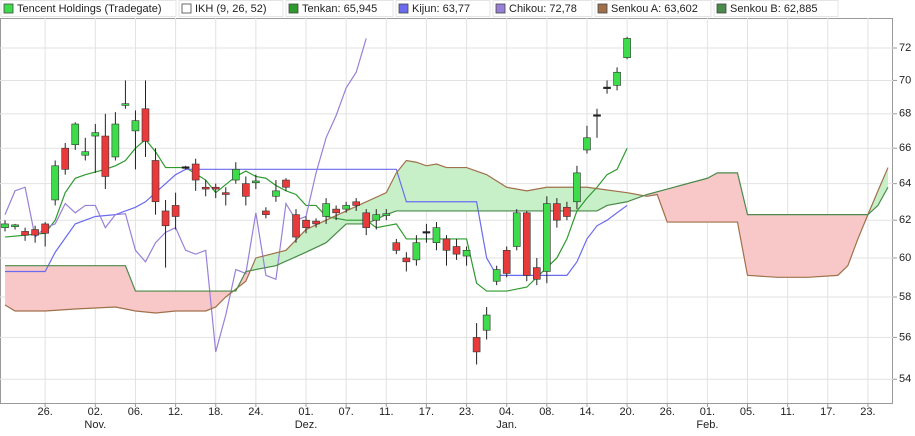  I want to click on legend-label: Senkou A: 63,602, so click(654, 9).